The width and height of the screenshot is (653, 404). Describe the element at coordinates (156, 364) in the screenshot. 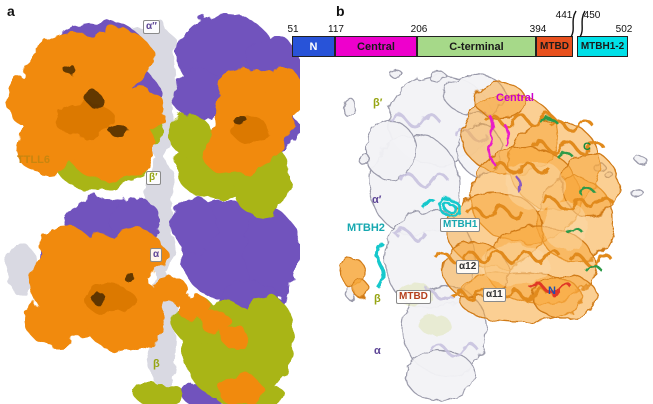

I see `beta-label-a: β` at that location.